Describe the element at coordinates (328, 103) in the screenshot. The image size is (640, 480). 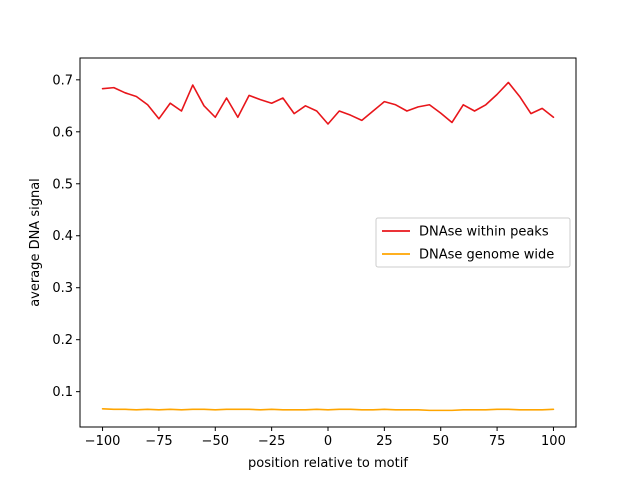
I see `series-line-within-peaks` at that location.